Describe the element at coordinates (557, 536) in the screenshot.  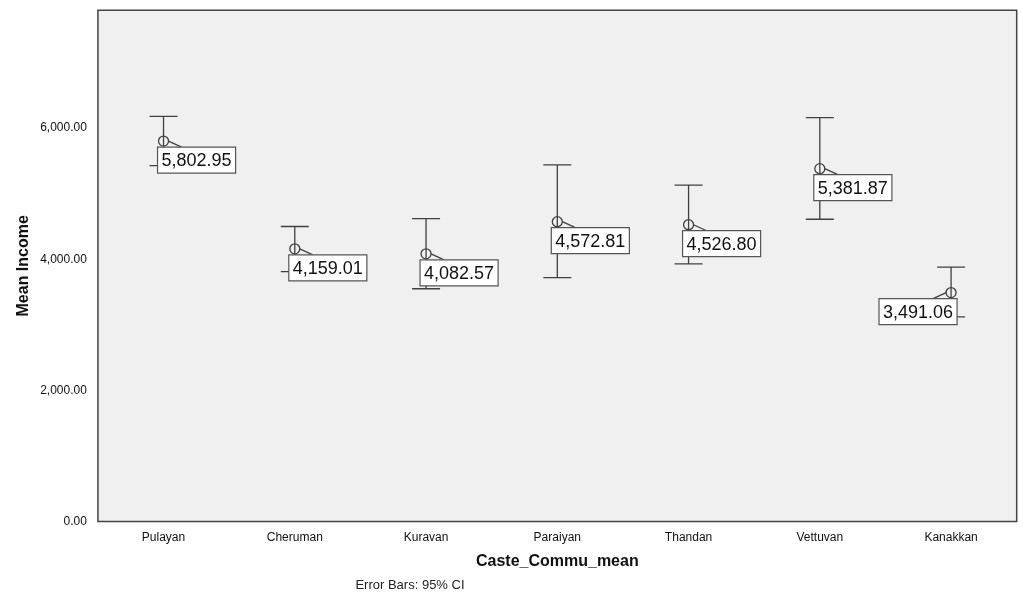
I see `x-tick-label: Paraiyan` at that location.